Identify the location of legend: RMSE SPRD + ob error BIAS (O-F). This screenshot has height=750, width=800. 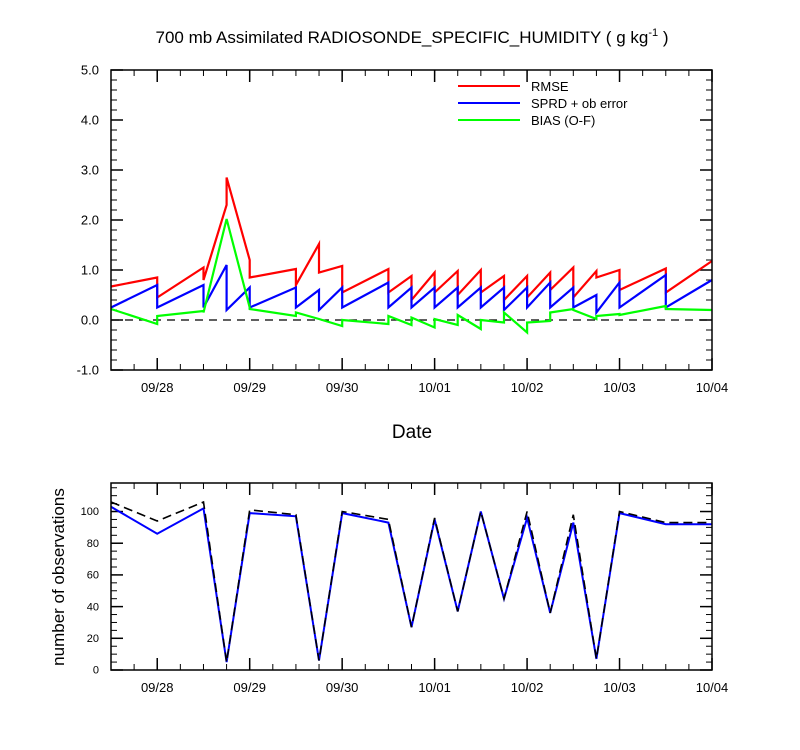
(543, 103).